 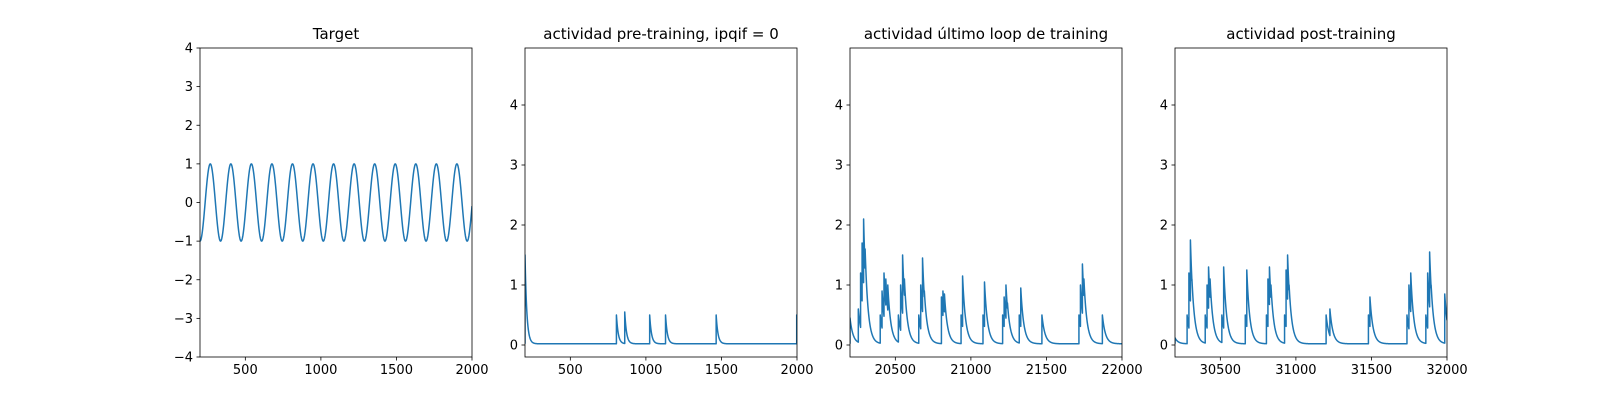 What do you see at coordinates (336, 34) in the screenshot?
I see `chart-title: Target` at bounding box center [336, 34].